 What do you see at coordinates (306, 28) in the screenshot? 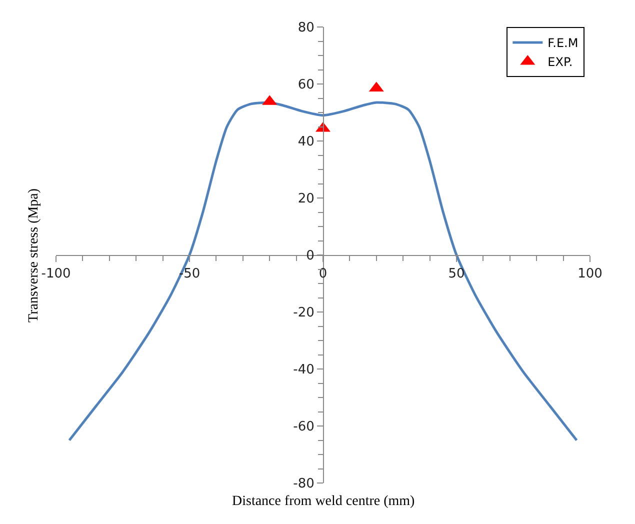
I see `y-tick-label: 80` at bounding box center [306, 28].